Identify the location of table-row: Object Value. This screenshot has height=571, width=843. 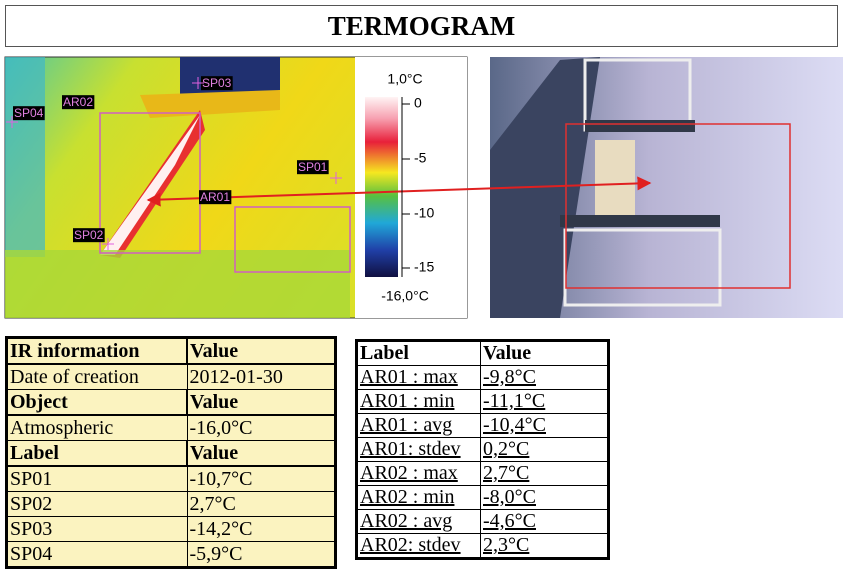
(171, 402).